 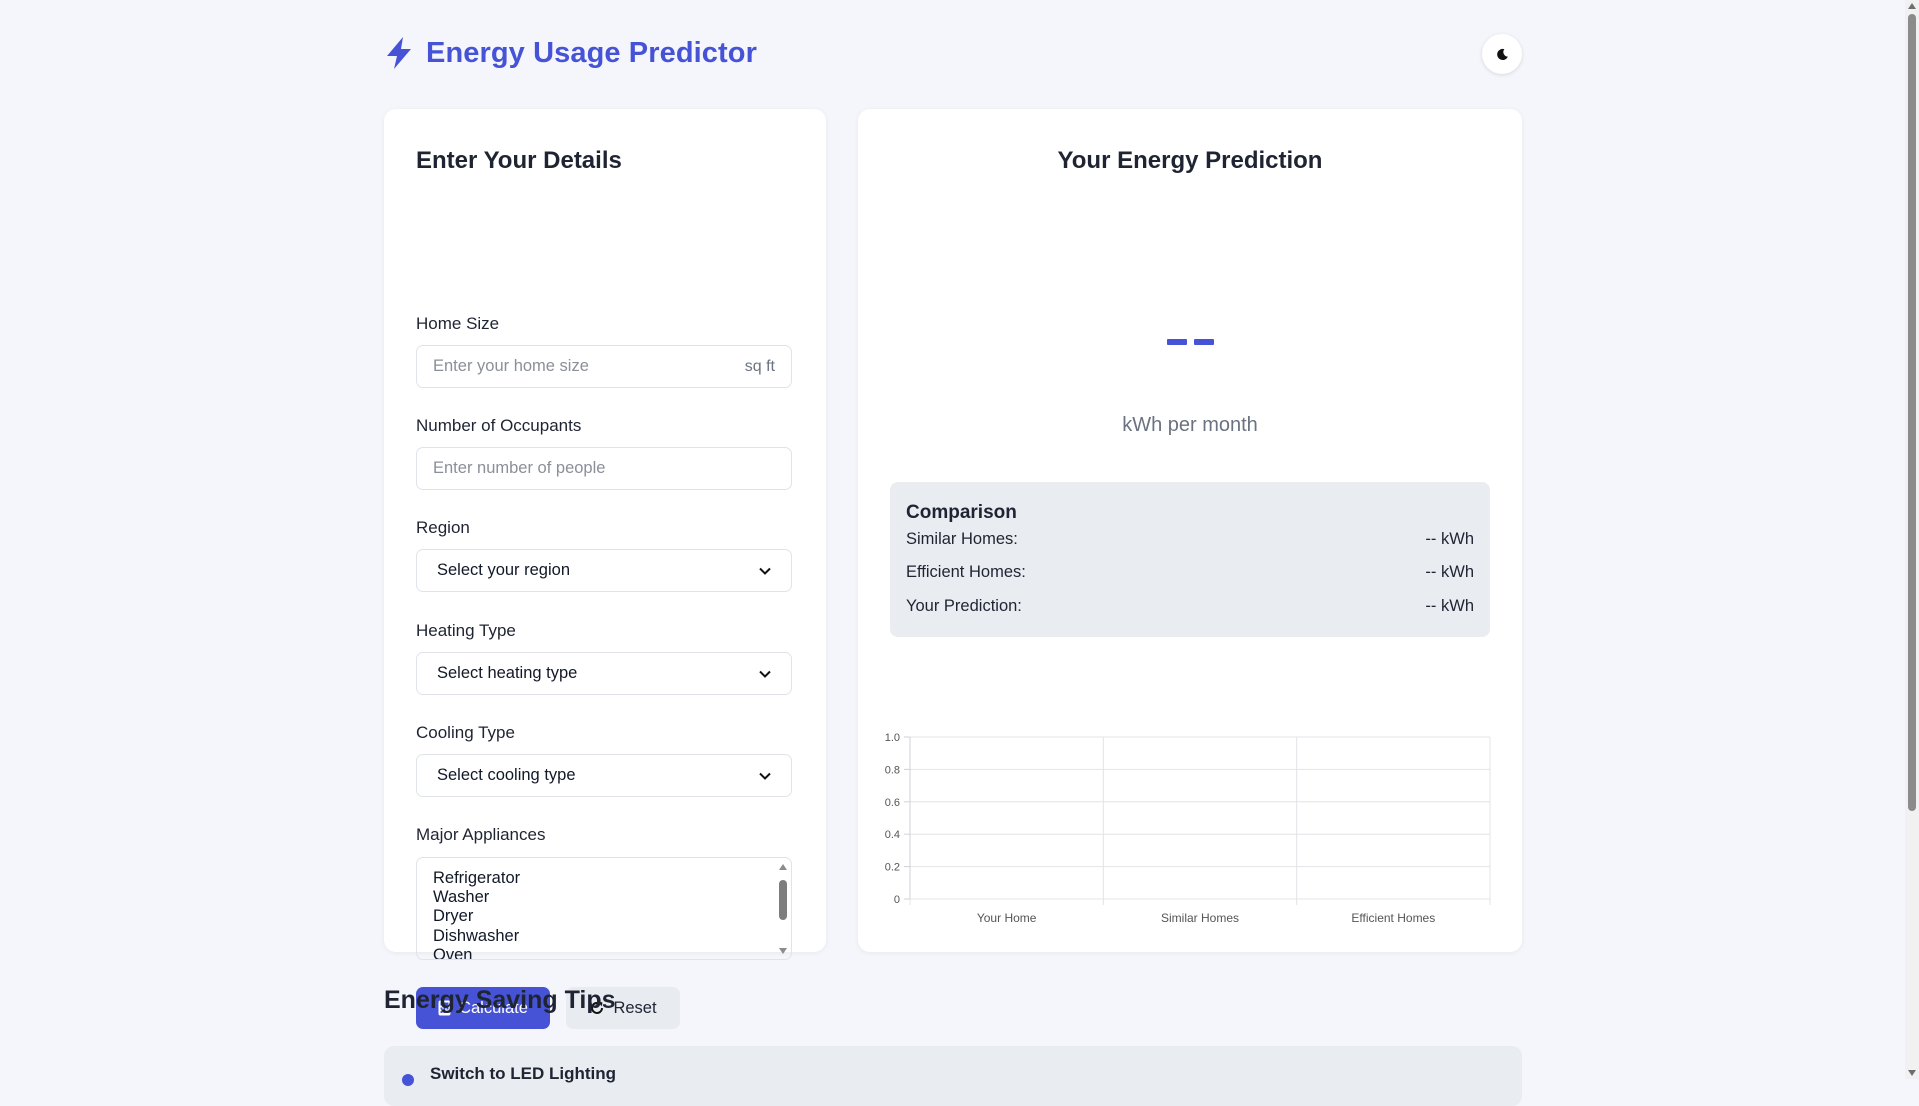 I want to click on calculate-button: Calculate, so click(x=483, y=1008).